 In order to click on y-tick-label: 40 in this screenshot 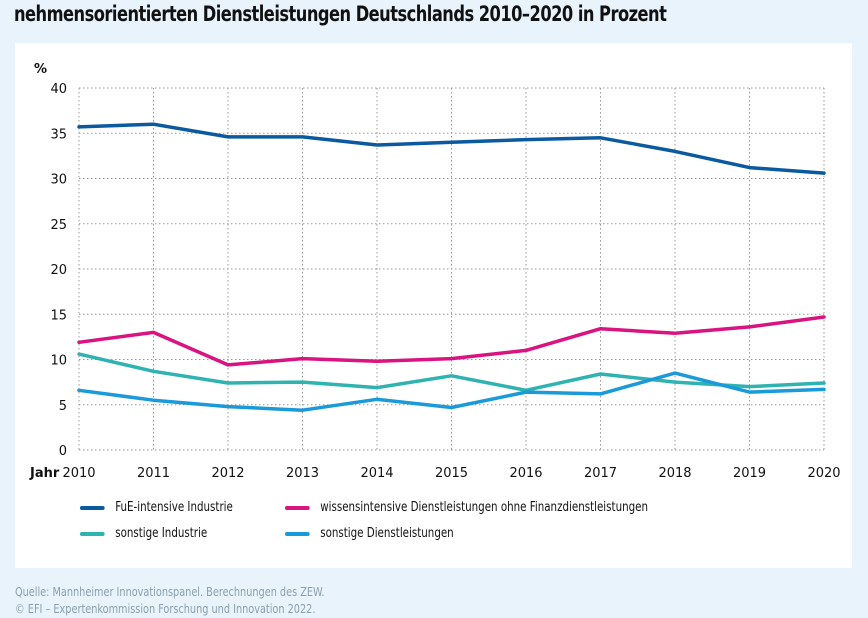, I will do `click(58, 89)`.